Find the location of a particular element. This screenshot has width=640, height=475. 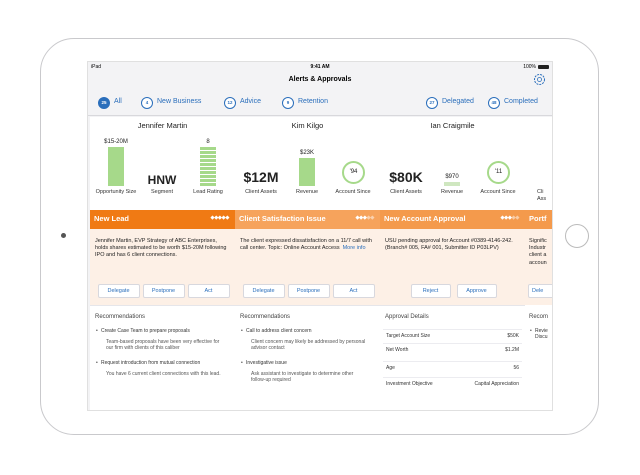

tab-label: All is located at coordinates (118, 101).